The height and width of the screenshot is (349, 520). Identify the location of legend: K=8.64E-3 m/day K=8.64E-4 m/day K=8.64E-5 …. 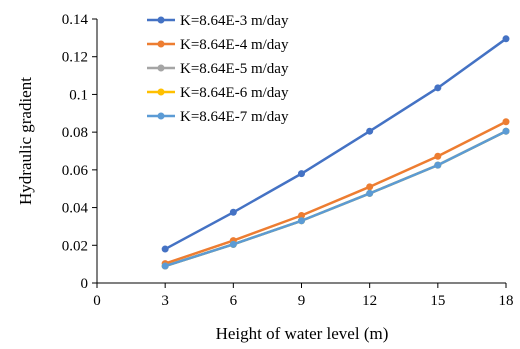
(218, 69).